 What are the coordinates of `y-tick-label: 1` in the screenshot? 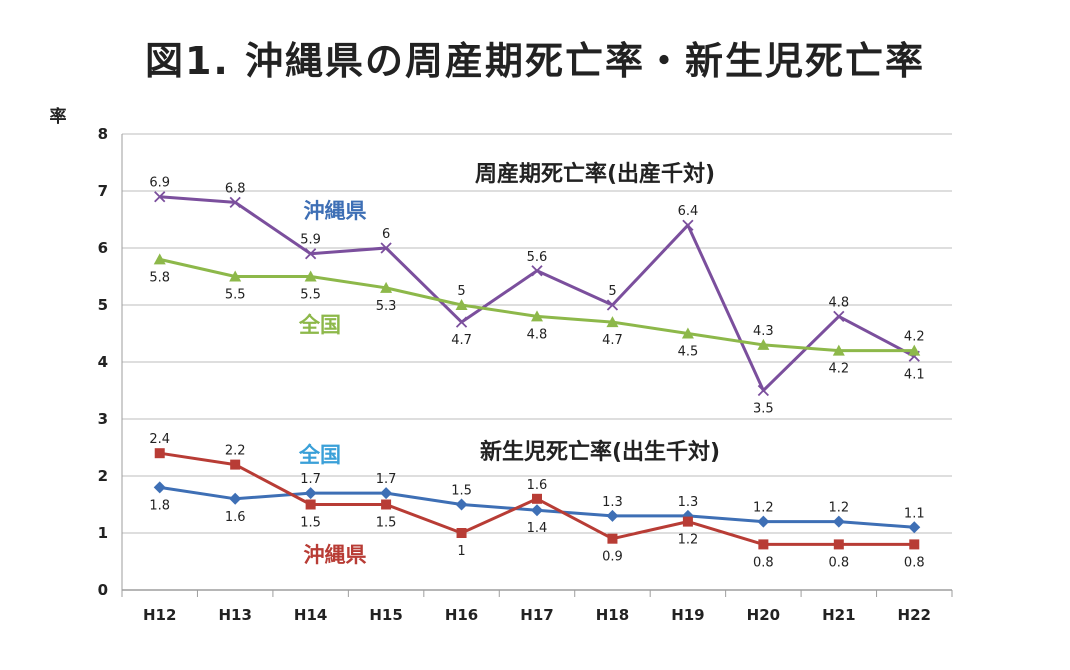 It's located at (103, 533).